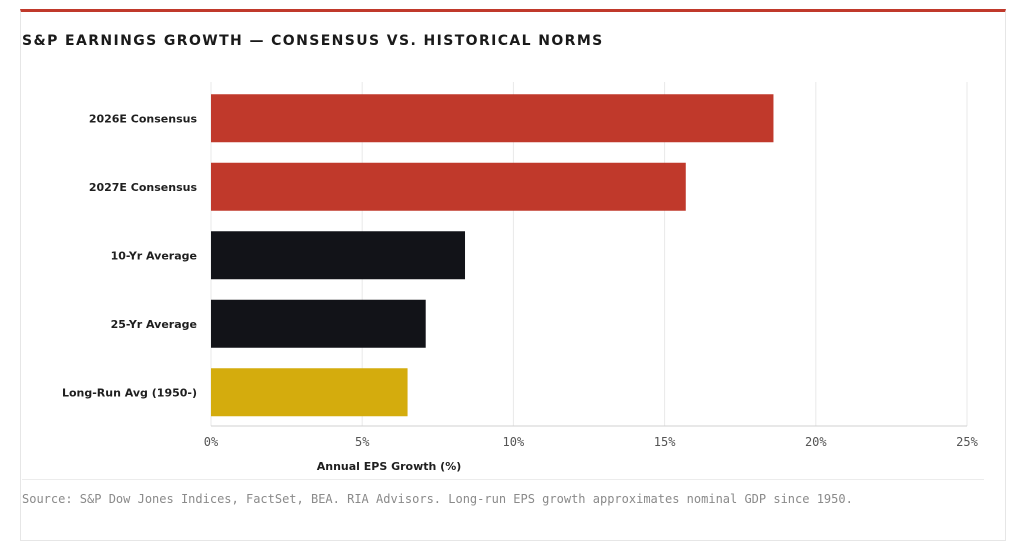 This screenshot has width=1024, height=558. Describe the element at coordinates (503, 479) in the screenshot. I see `divider` at that location.